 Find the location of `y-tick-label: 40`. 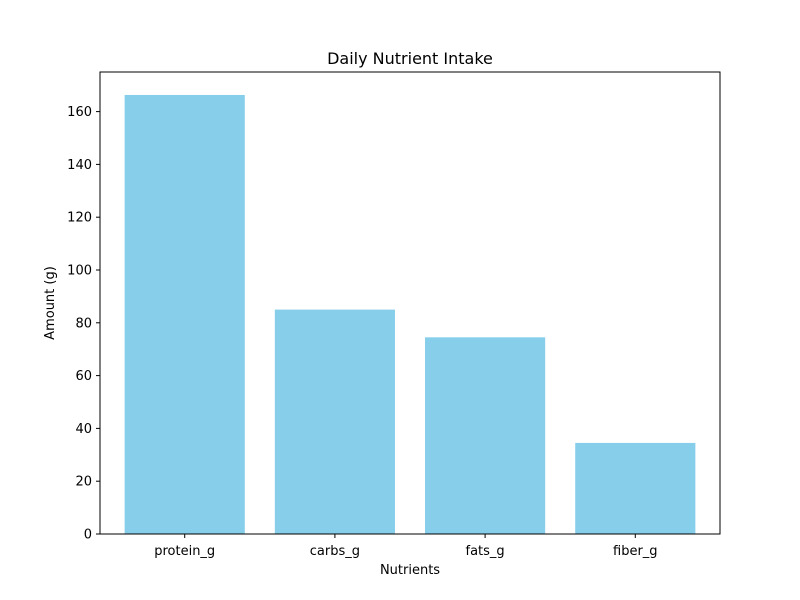

y-tick-label: 40 is located at coordinates (83, 429).